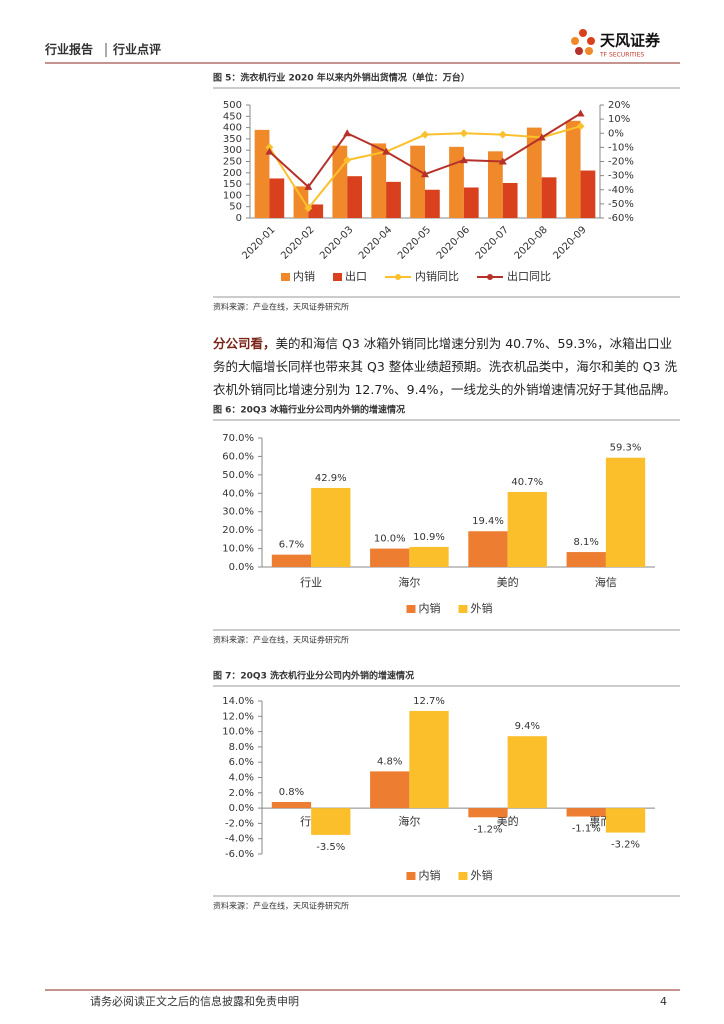  I want to click on legend-label: 出口同比, so click(529, 276).